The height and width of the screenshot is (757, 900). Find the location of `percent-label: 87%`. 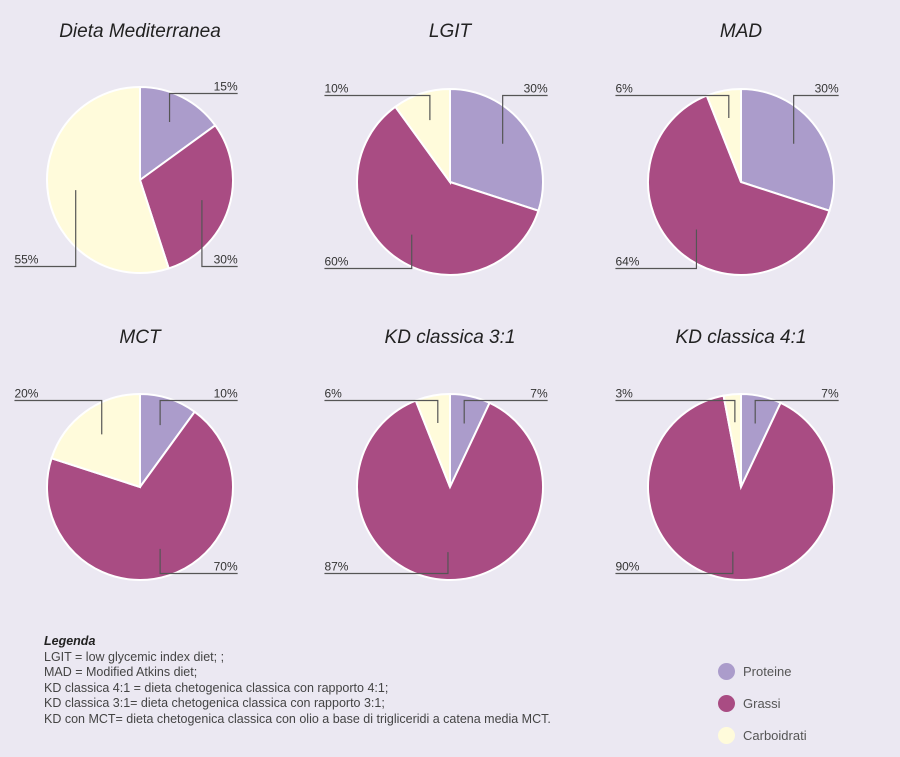

percent-label: 87% is located at coordinates (336, 566).